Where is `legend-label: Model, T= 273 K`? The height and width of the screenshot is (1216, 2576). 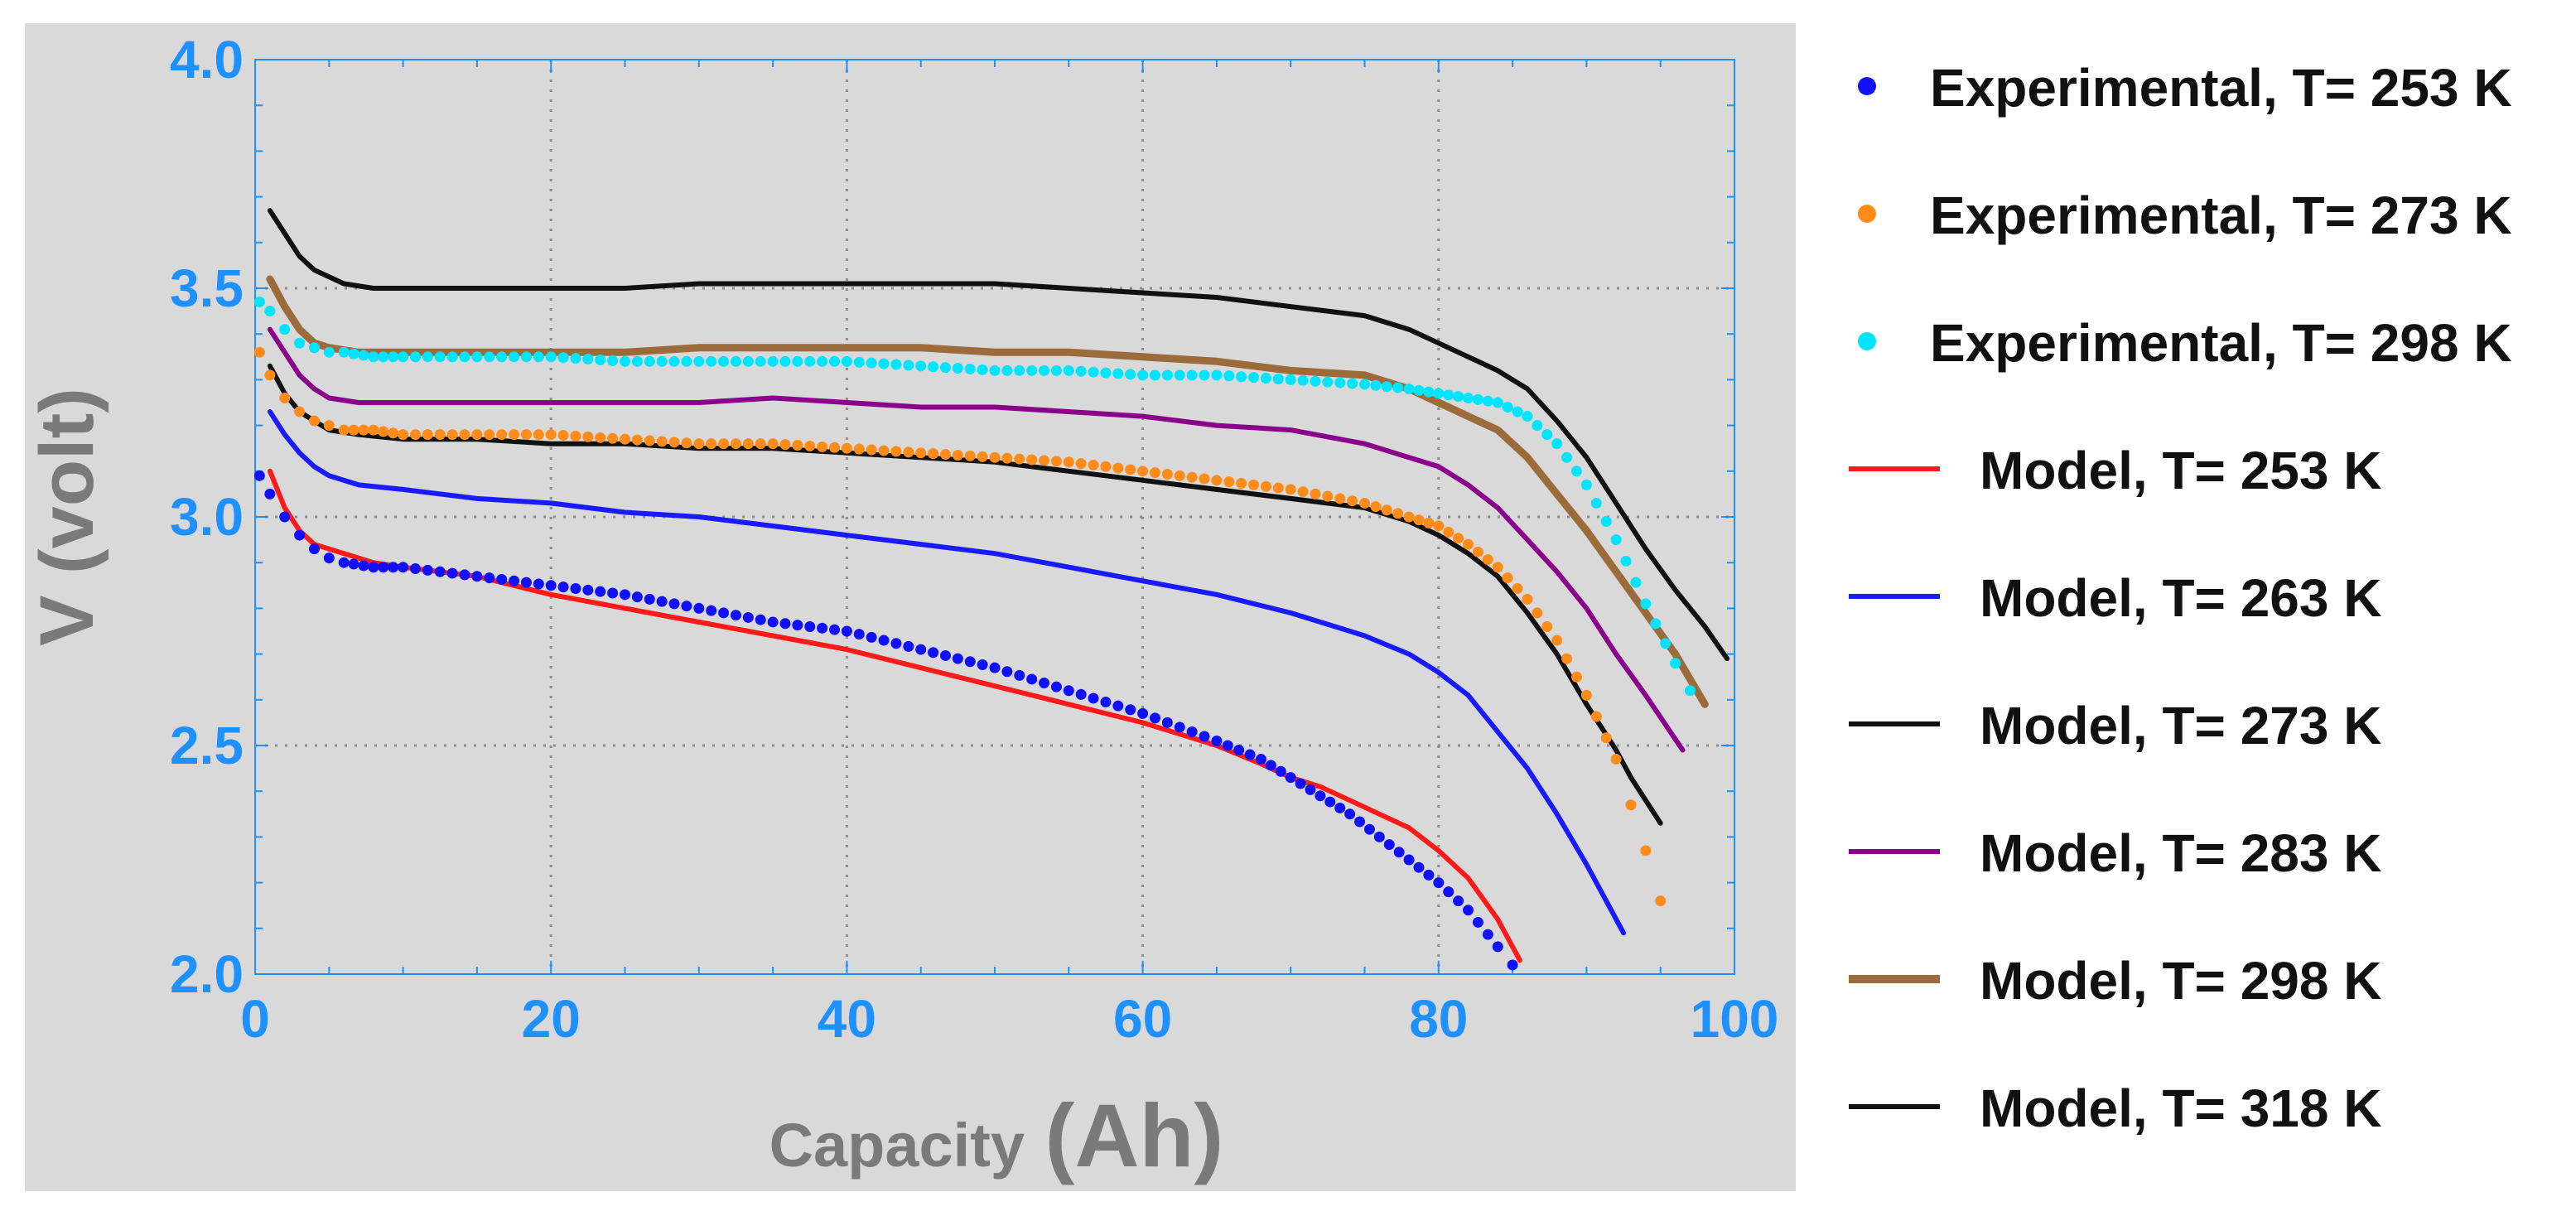
legend-label: Model, T= 273 K is located at coordinates (2181, 725).